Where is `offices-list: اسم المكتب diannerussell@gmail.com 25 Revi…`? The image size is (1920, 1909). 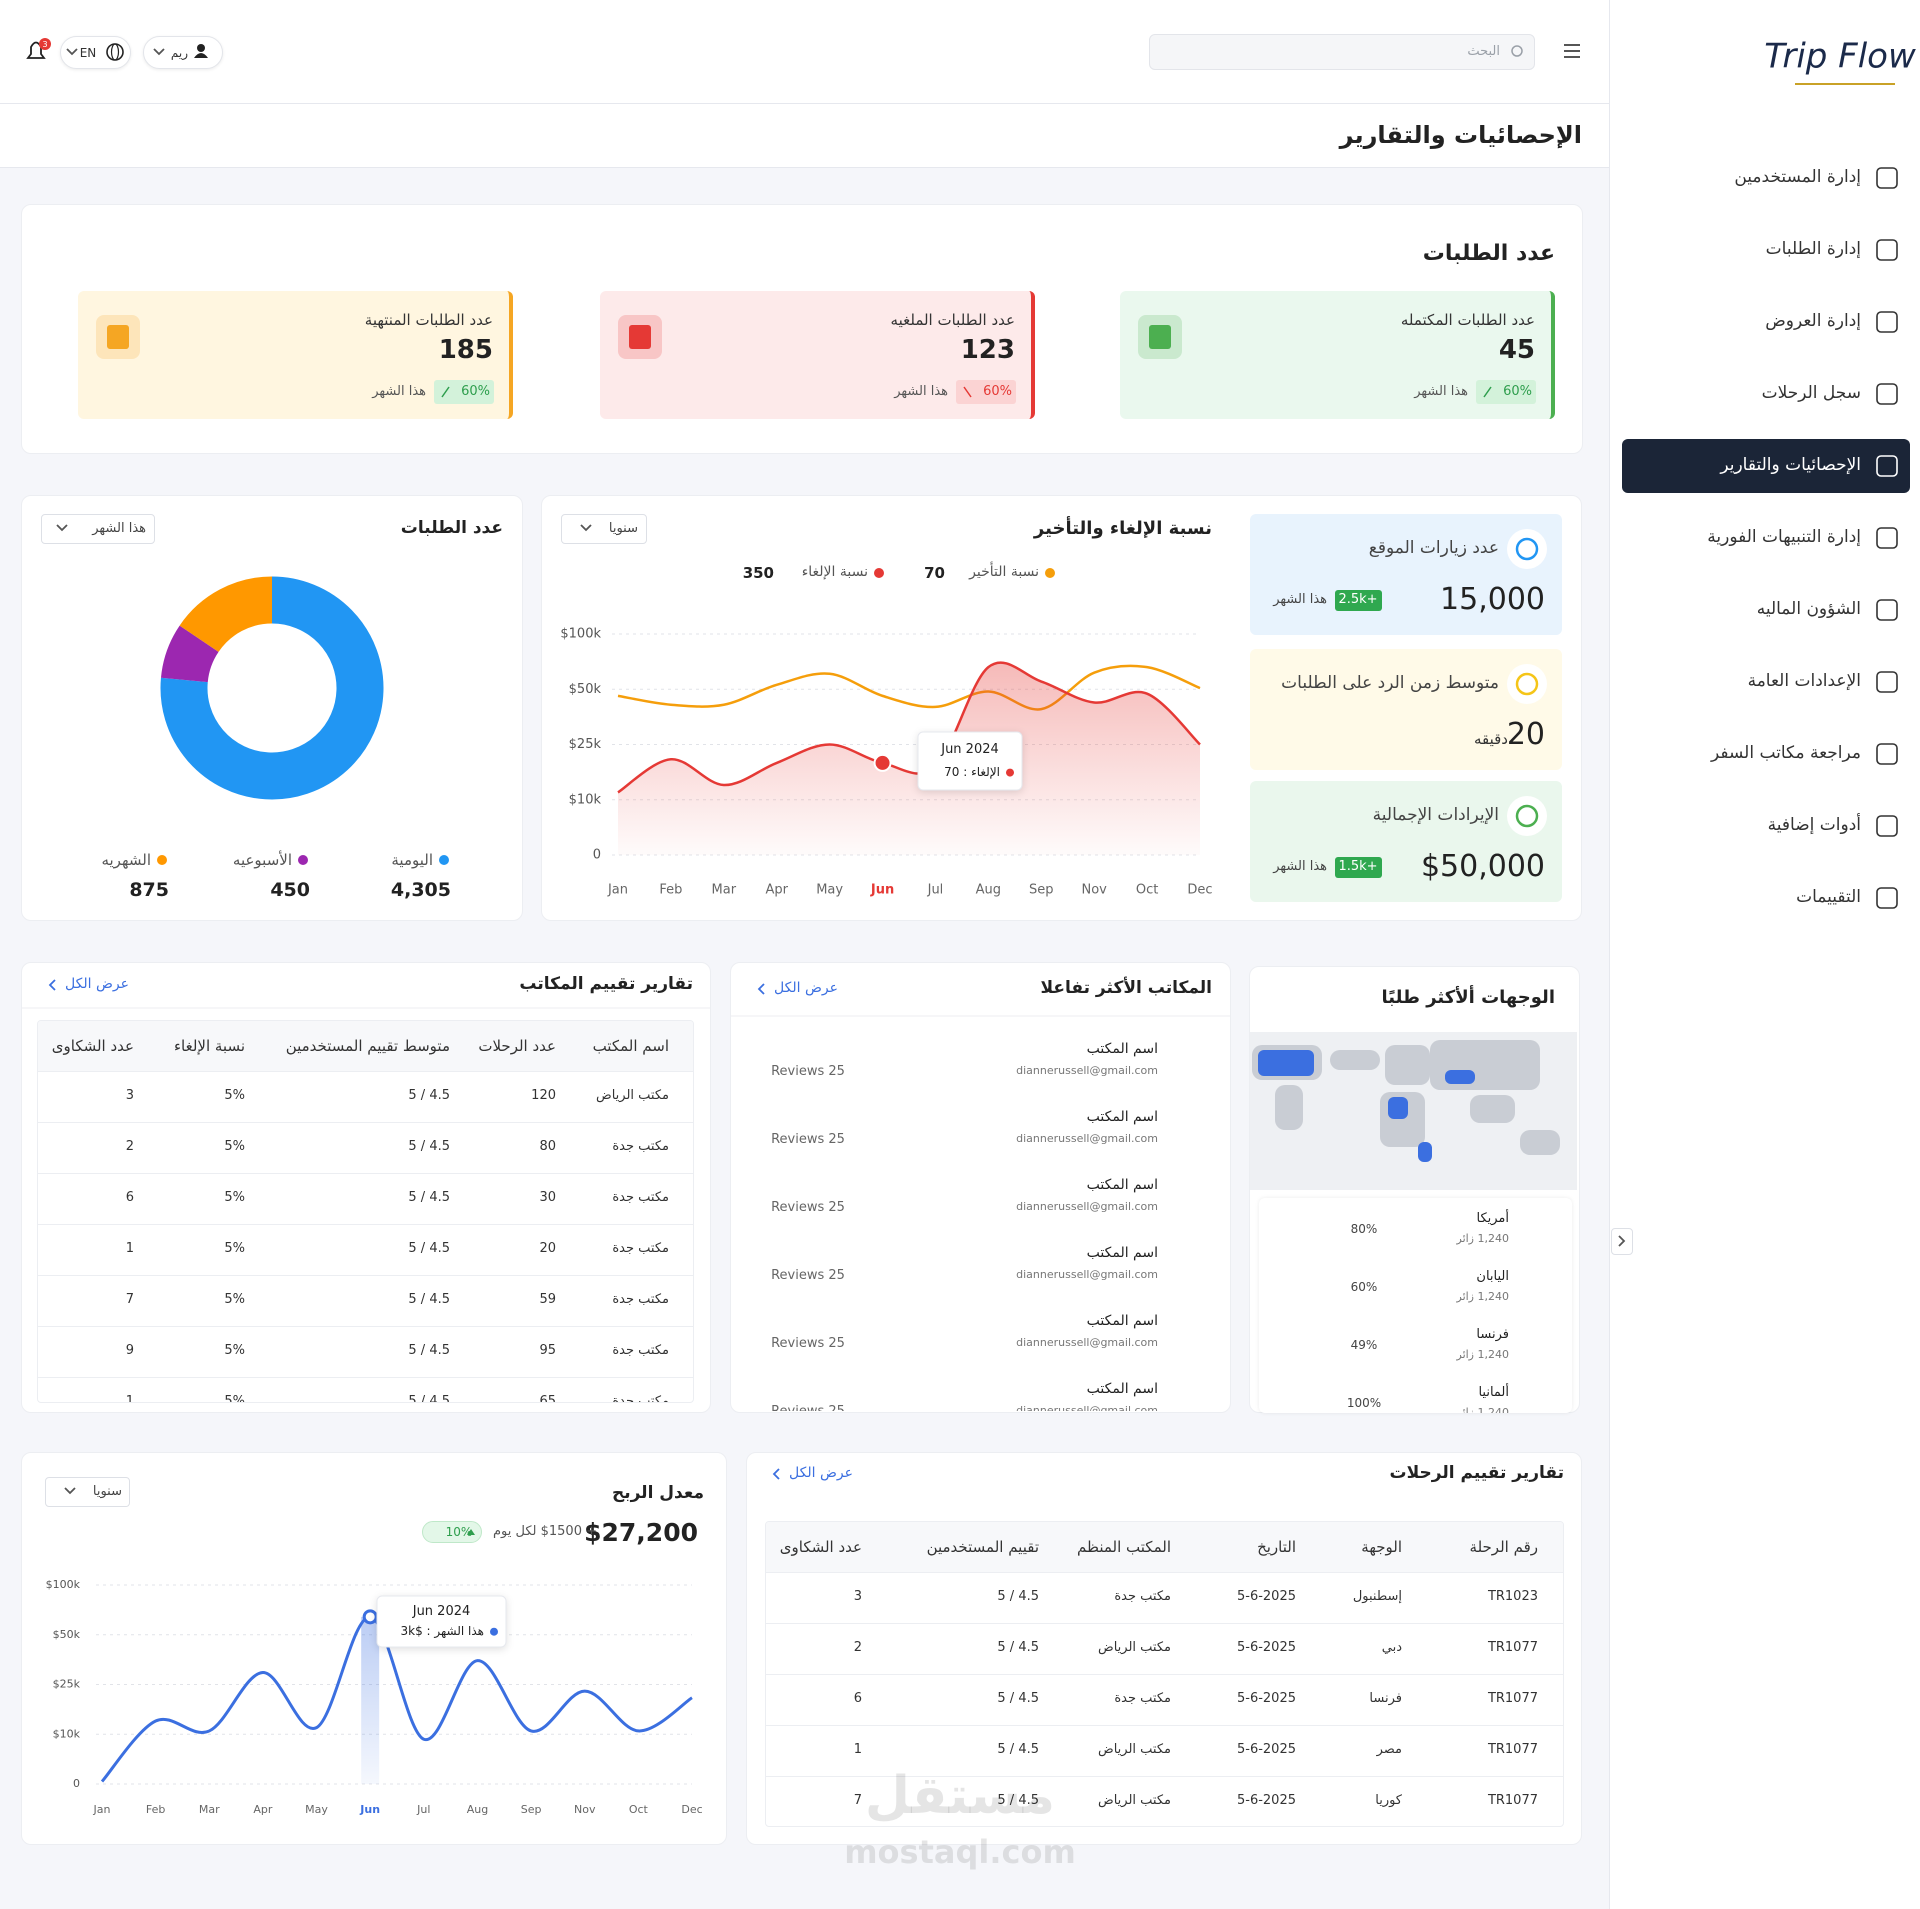 offices-list: اسم المكتب diannerussell@gmail.com 25 Revi… is located at coordinates (980, 1214).